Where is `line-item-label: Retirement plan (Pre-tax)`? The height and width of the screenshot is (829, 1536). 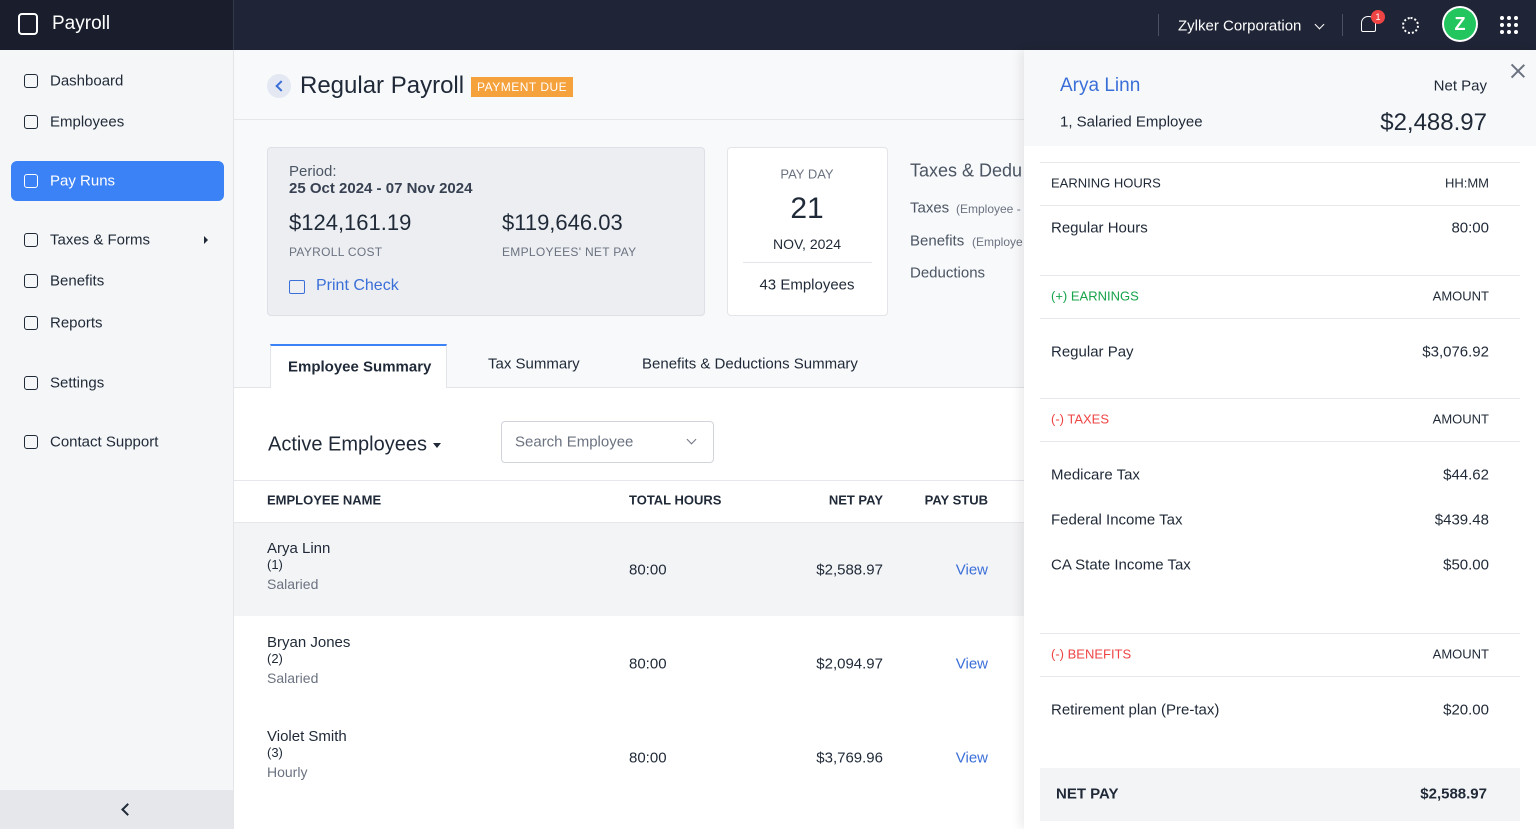
line-item-label: Retirement plan (Pre-tax) is located at coordinates (1135, 710).